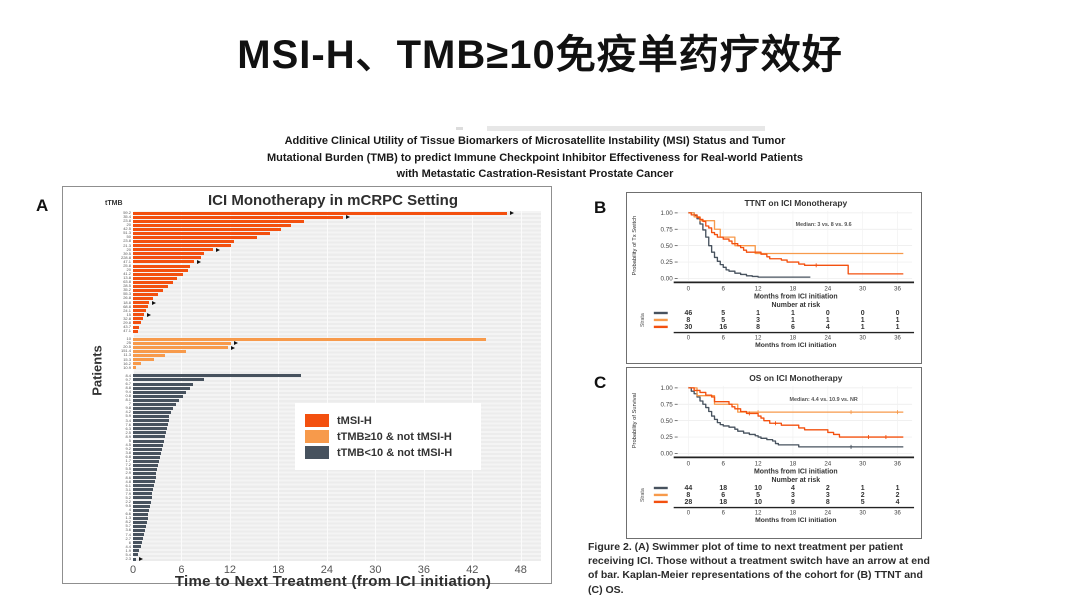  What do you see at coordinates (128, 538) in the screenshot?
I see `ttmb-value-label: 2.7` at bounding box center [128, 538].